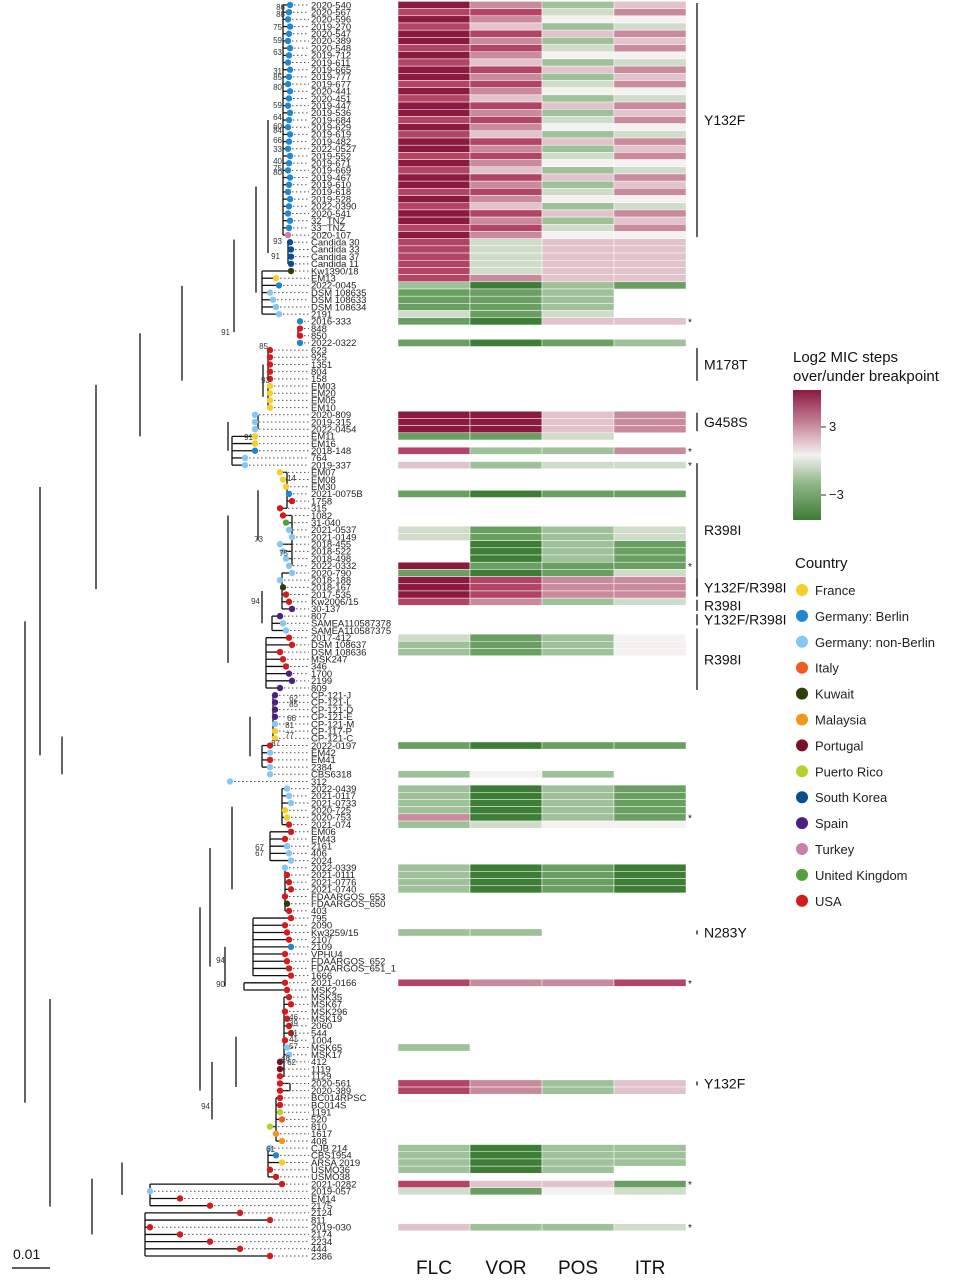  What do you see at coordinates (319, 911) in the screenshot?
I see `tip-label: 403` at bounding box center [319, 911].